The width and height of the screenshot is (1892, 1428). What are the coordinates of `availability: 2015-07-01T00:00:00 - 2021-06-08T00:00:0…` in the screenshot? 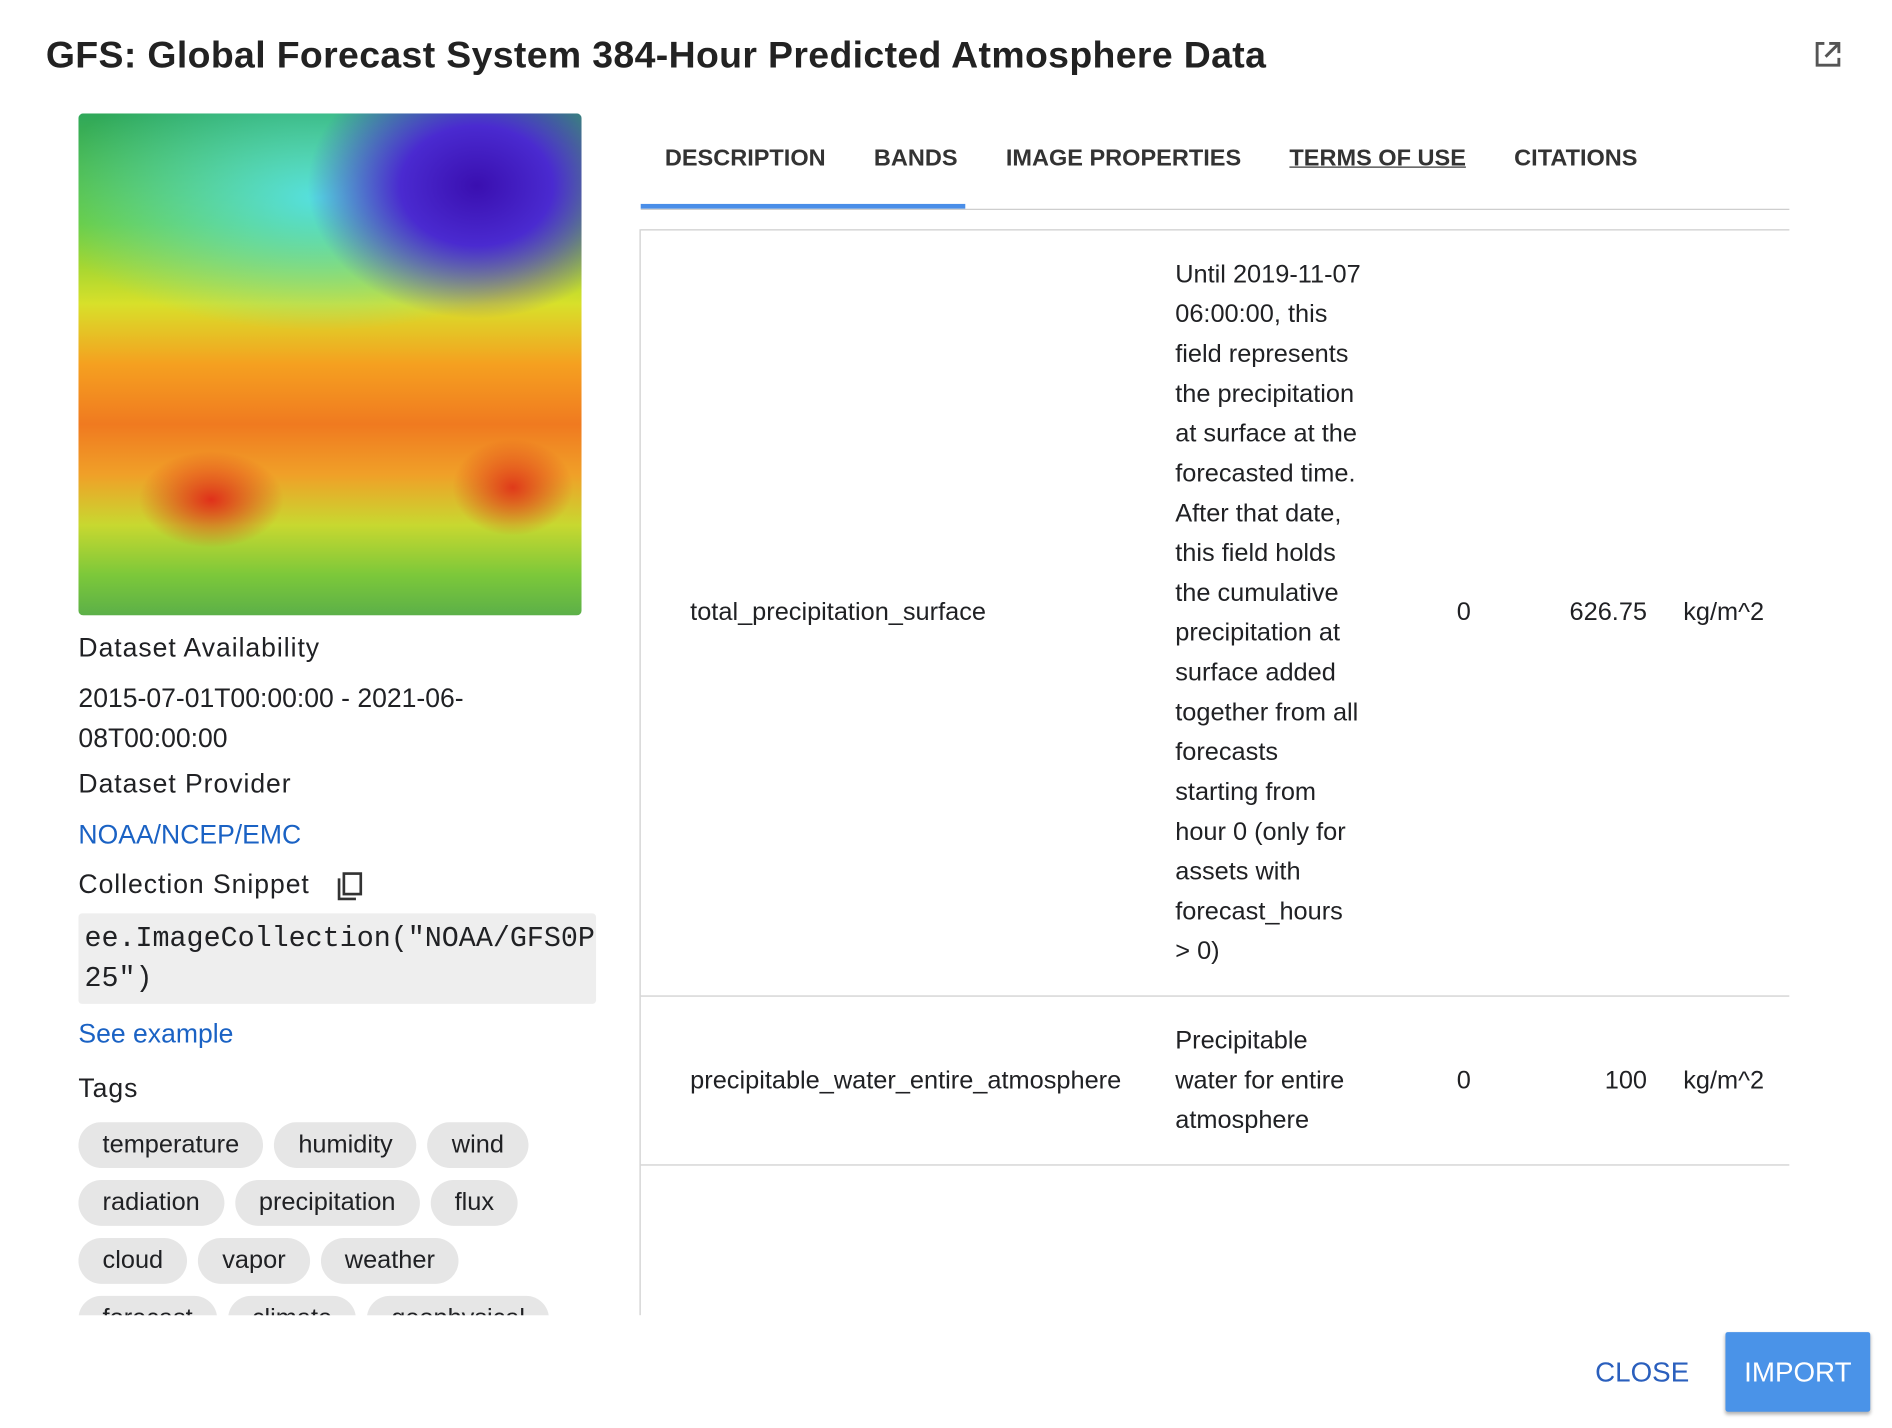 It's located at (271, 717).